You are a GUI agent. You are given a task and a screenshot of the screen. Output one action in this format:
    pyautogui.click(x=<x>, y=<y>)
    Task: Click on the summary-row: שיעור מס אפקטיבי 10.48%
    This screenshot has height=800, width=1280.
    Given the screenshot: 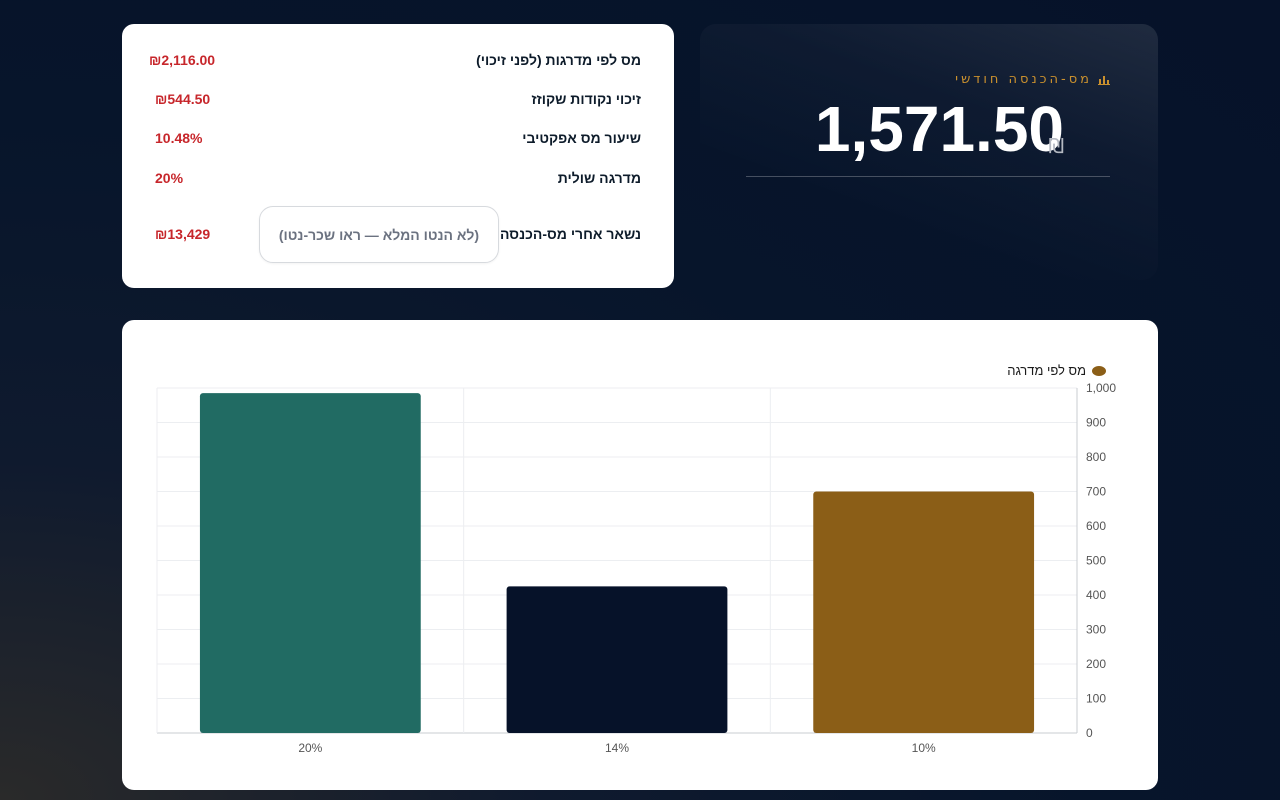 What is the action you would take?
    pyautogui.click(x=395, y=138)
    